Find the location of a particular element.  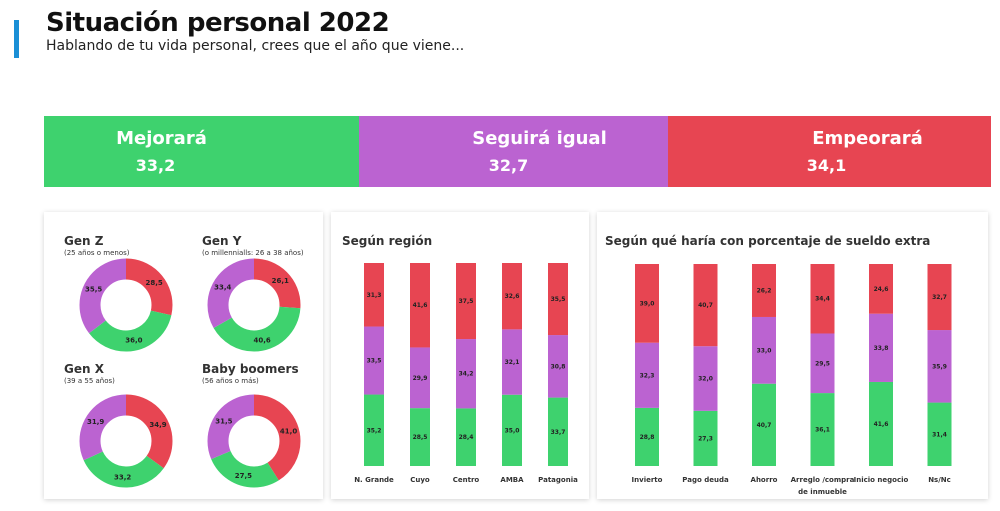

bar-value-label: 33,0 is located at coordinates (764, 350).